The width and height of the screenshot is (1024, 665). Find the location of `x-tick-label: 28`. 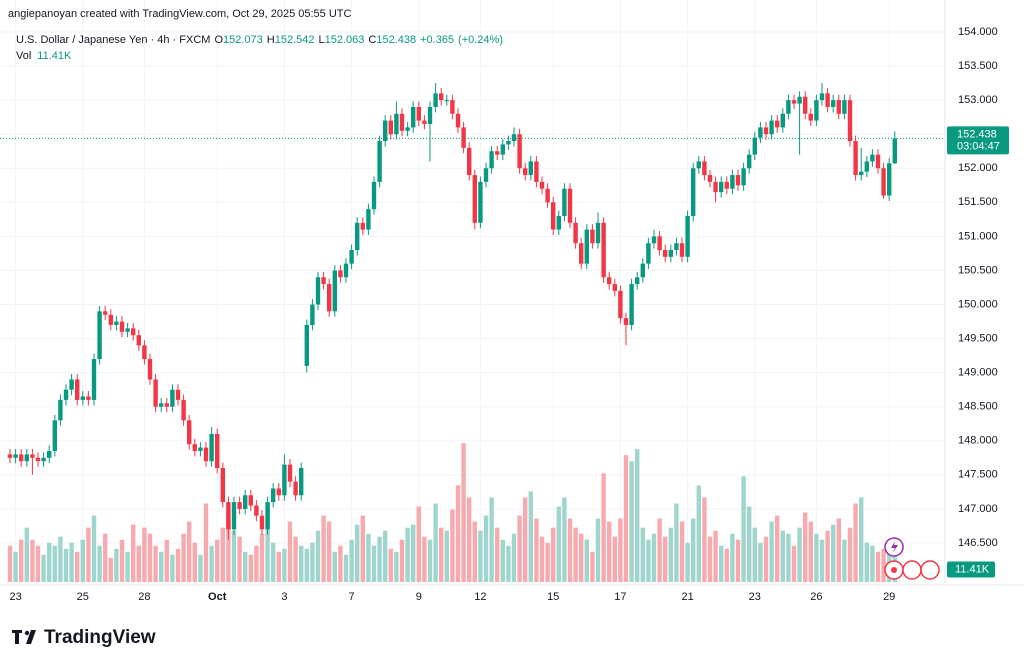

x-tick-label: 28 is located at coordinates (144, 597).